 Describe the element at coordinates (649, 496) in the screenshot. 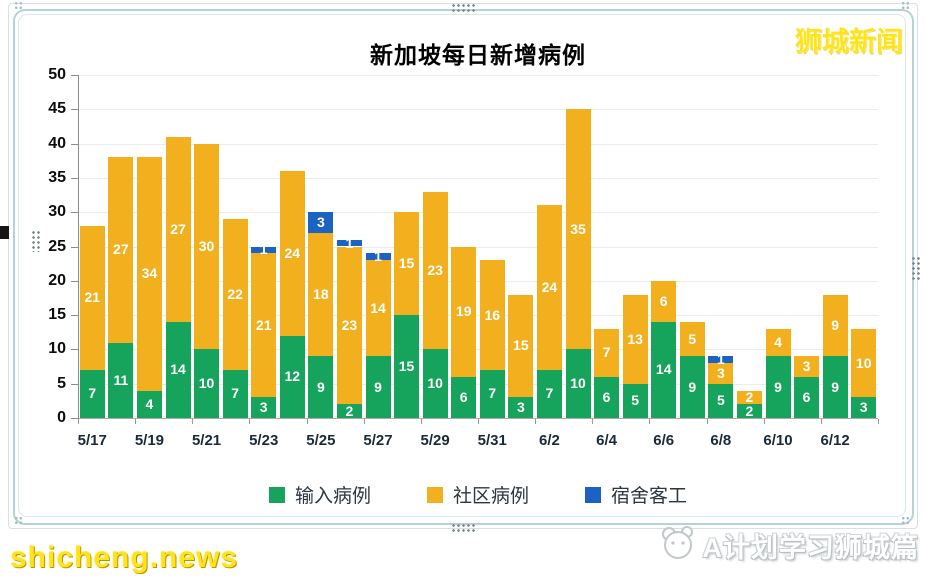

I see `legend-label-dormitory: 宿舍客工` at that location.